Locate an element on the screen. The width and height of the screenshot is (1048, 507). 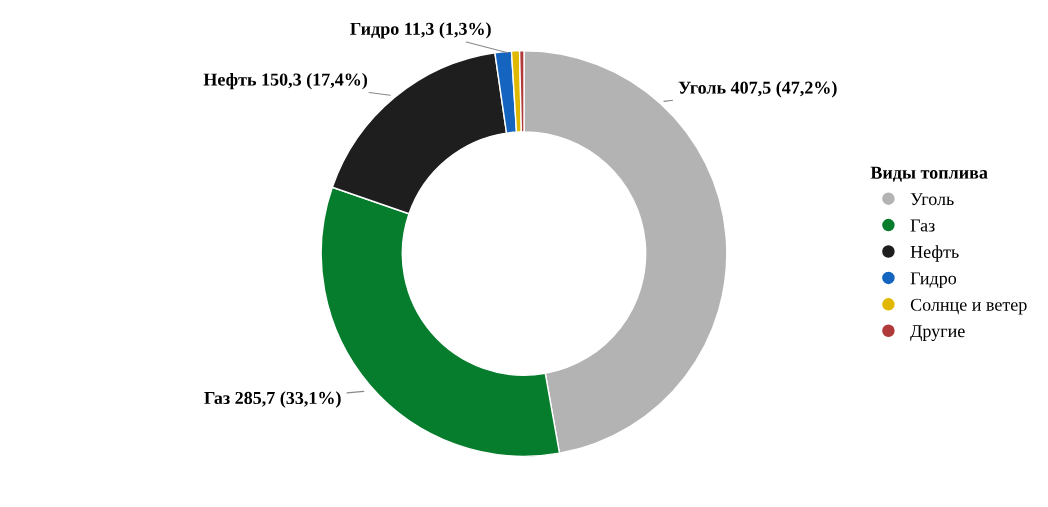
data-label: Гидро 11,3 (1,3%) is located at coordinates (420, 30).